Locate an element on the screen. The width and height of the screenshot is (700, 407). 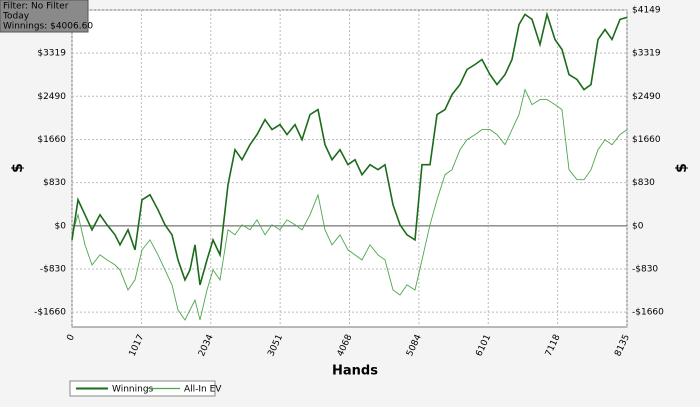
y2-tick-label: $1660 is located at coordinates (646, 140).